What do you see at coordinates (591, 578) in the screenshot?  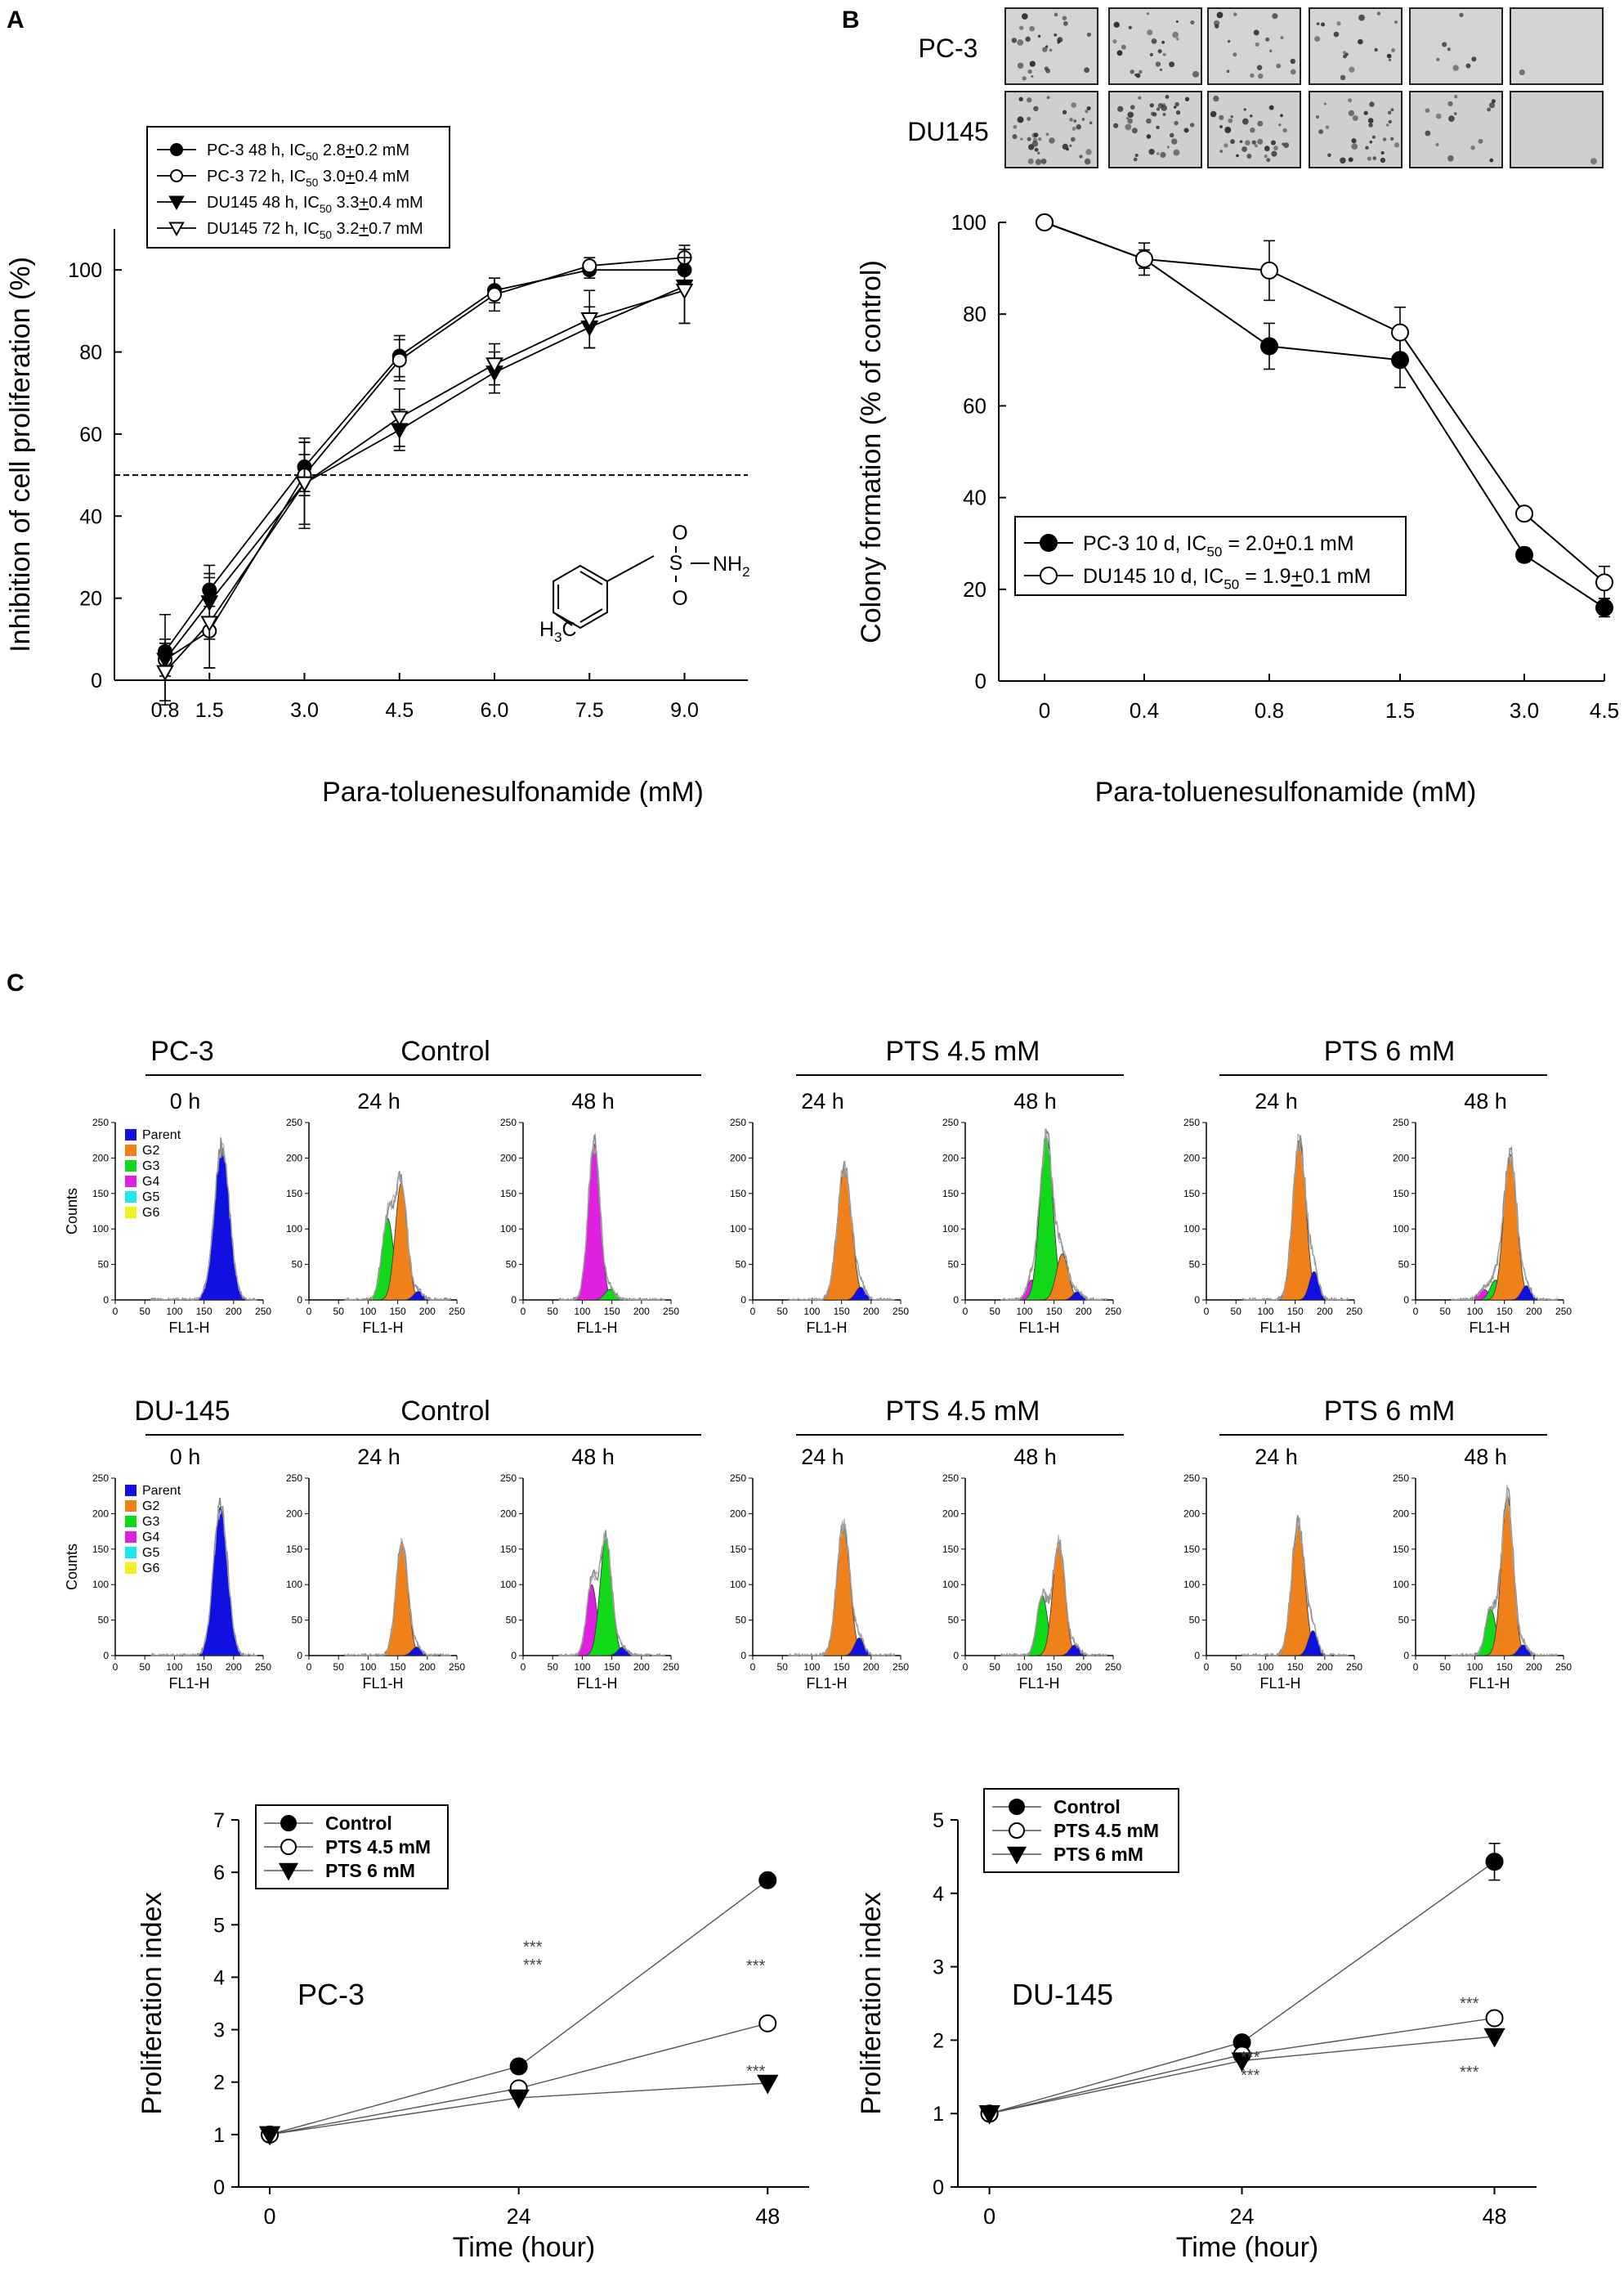 I see `a-structure-double-bond` at bounding box center [591, 578].